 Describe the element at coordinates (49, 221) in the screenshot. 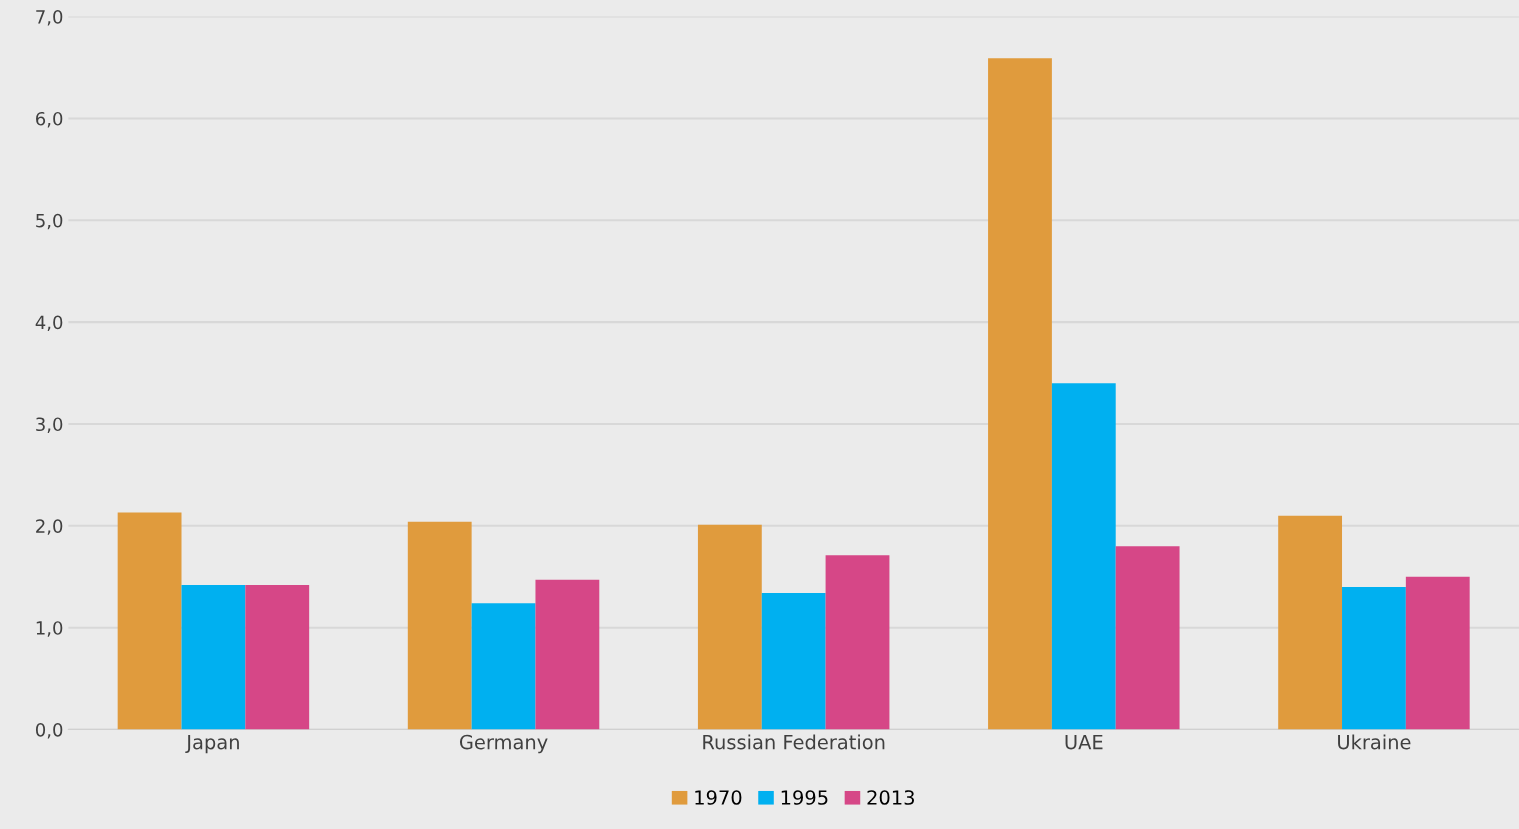

I see `y-tick-label: 5,0` at that location.